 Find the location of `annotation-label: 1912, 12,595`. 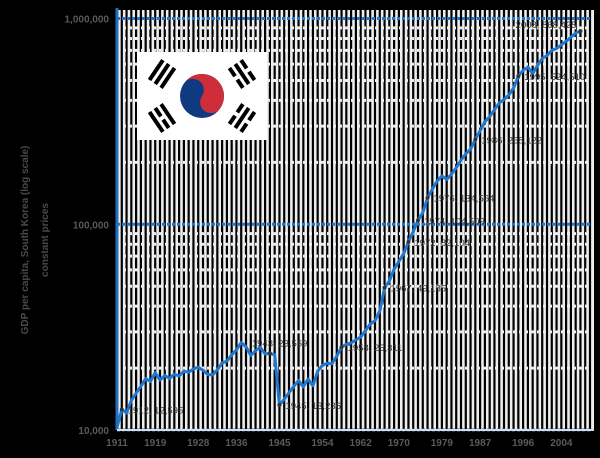

annotation-label: 1912, 12,595 is located at coordinates (155, 410).